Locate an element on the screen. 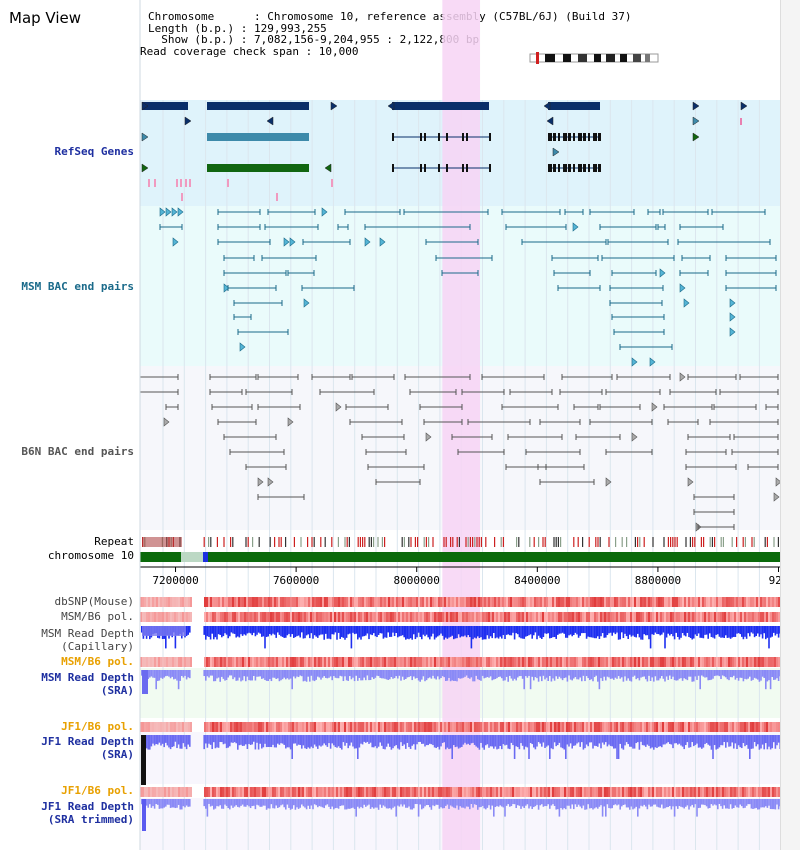 The height and width of the screenshot is (850, 800). jf1-read-depth-sra-label: JF1 Read Depth (SRA) is located at coordinates (87, 748).